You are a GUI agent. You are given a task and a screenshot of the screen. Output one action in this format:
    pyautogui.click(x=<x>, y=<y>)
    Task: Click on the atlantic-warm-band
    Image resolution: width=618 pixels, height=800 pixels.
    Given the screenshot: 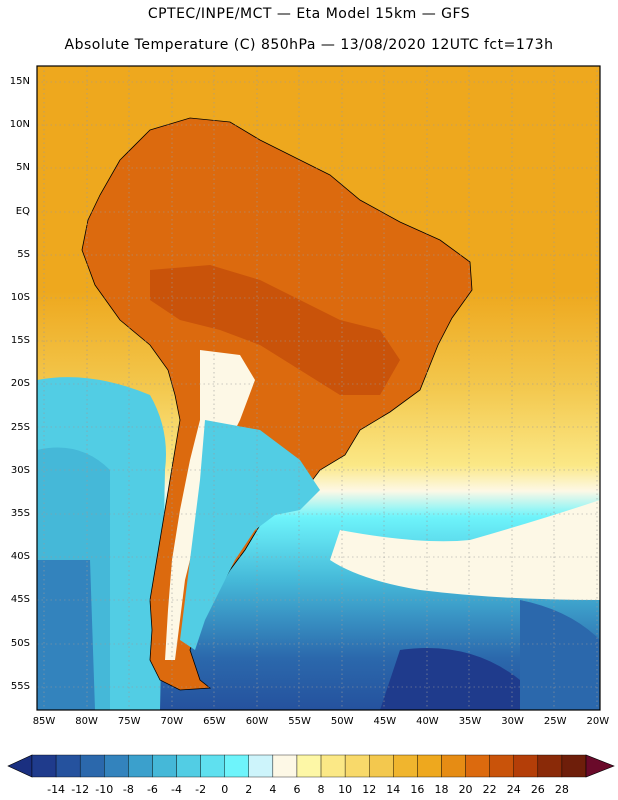 What is the action you would take?
    pyautogui.click(x=465, y=550)
    